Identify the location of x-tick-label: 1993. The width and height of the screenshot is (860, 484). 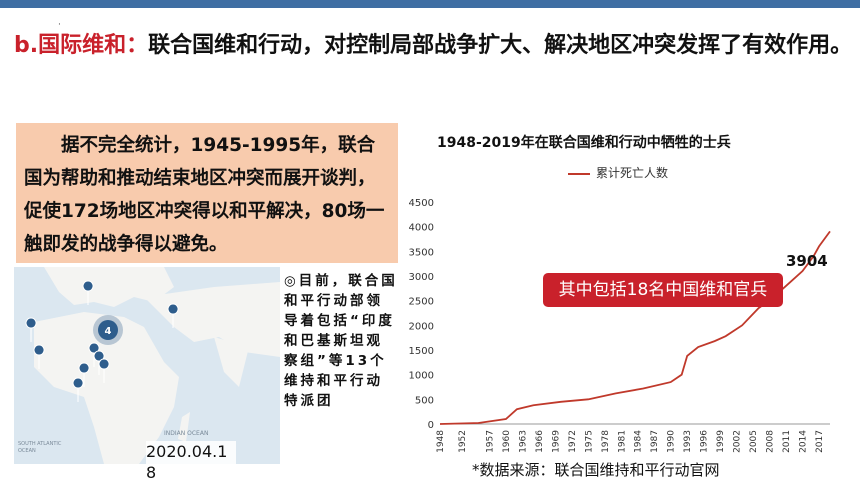
(688, 441).